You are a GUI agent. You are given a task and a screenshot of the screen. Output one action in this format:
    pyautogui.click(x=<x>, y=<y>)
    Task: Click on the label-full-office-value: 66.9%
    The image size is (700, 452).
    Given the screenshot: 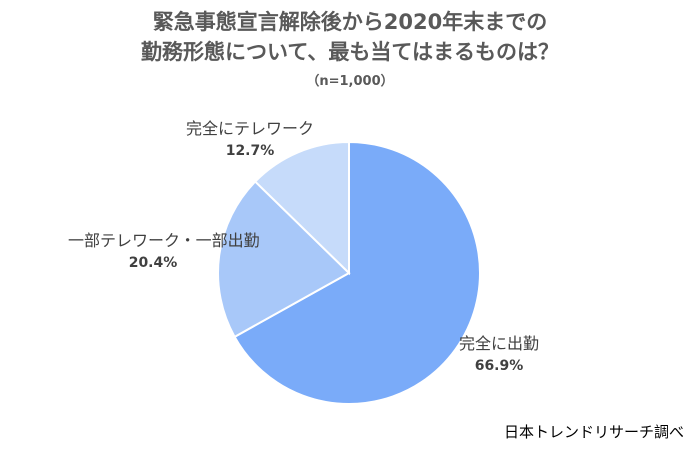 What is the action you would take?
    pyautogui.click(x=499, y=366)
    